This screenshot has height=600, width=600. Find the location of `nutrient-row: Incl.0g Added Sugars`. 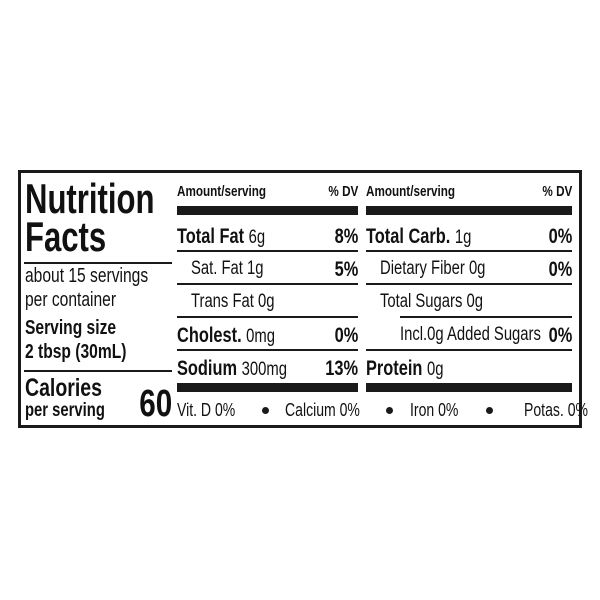

nutrient-row: Incl.0g Added Sugars is located at coordinates (470, 334).